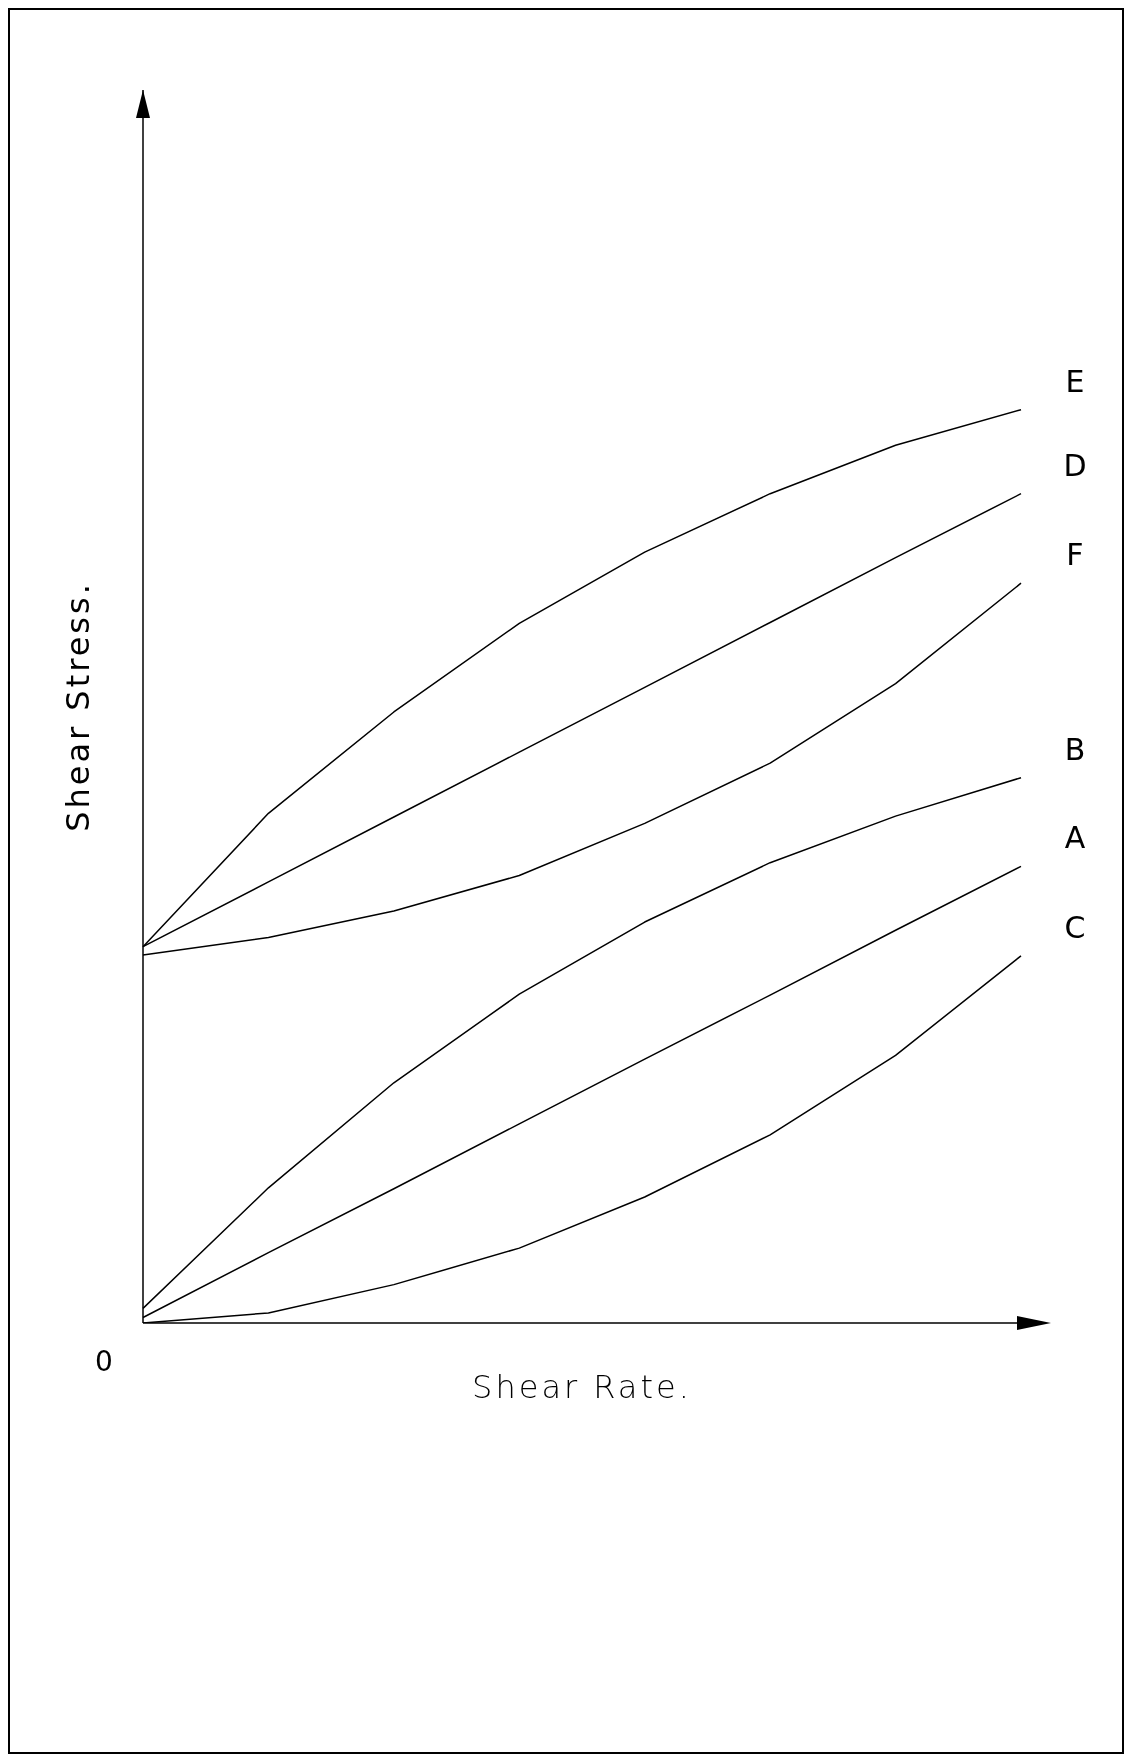 This screenshot has height=1757, width=1138. I want to click on series-label: B, so click(1075, 749).